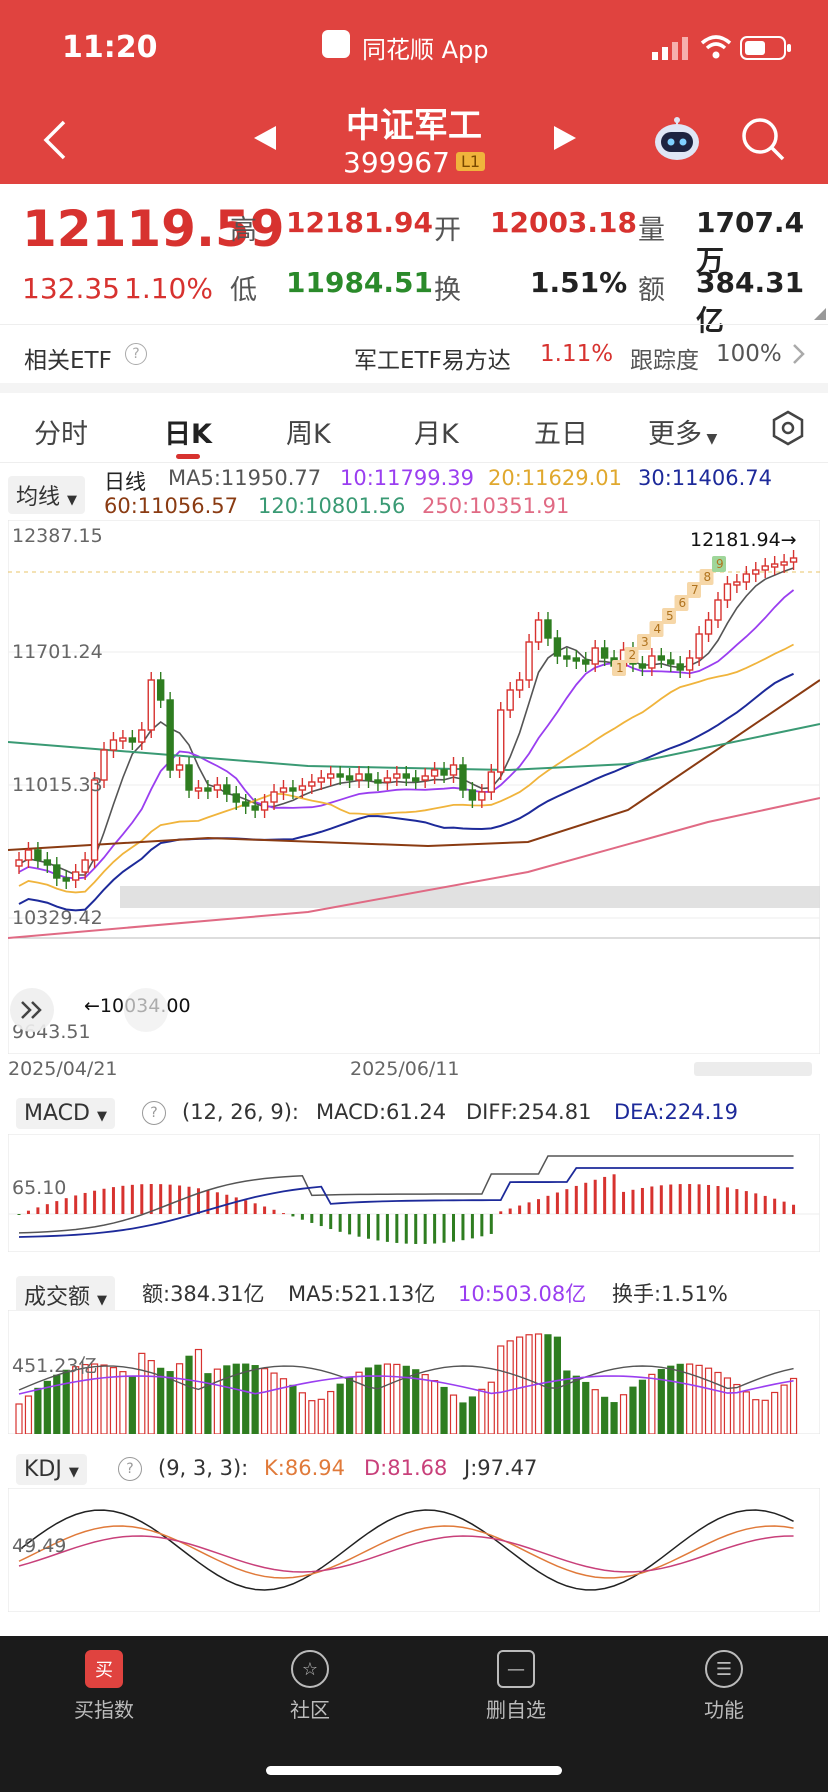  I want to click on kdj-selector: KDJ ▼, so click(51, 1469).